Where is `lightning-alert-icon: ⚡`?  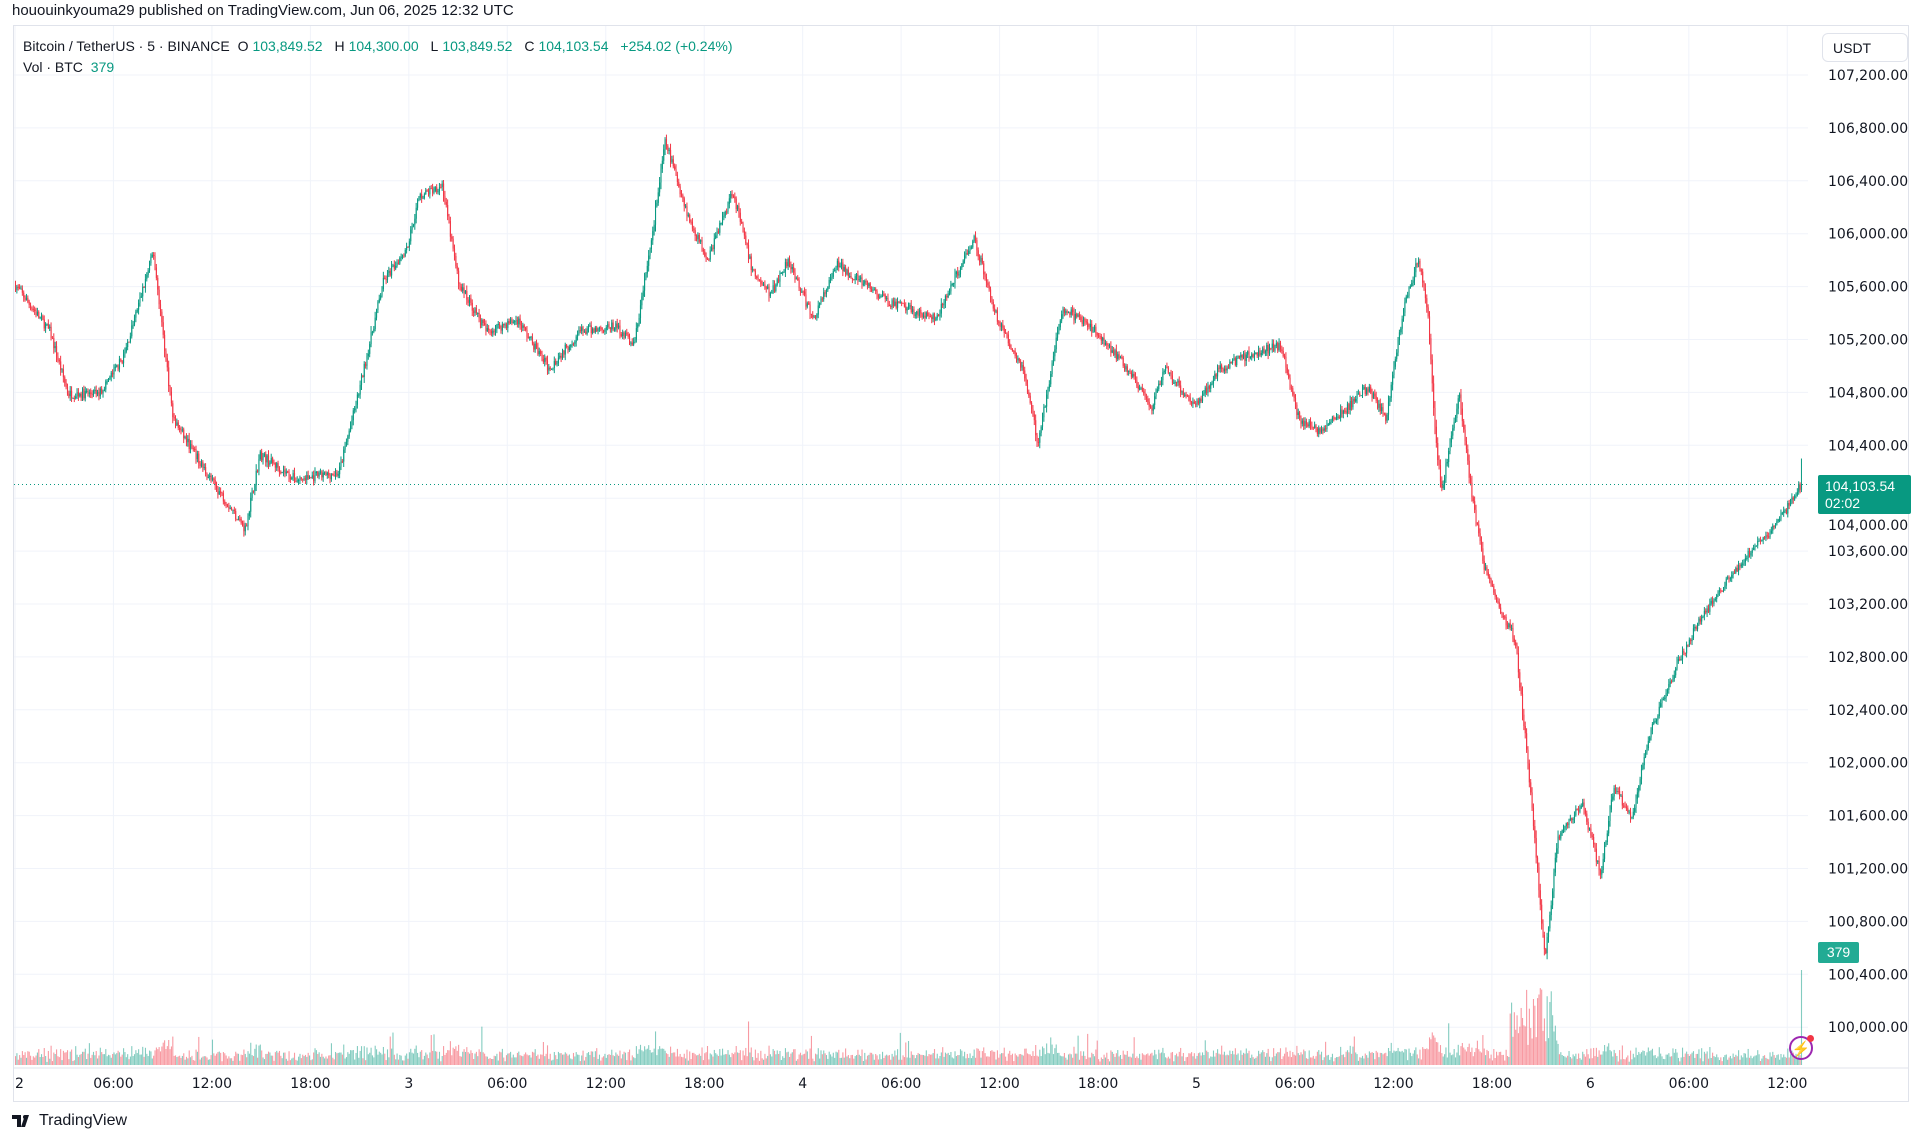 lightning-alert-icon: ⚡ is located at coordinates (1801, 1047).